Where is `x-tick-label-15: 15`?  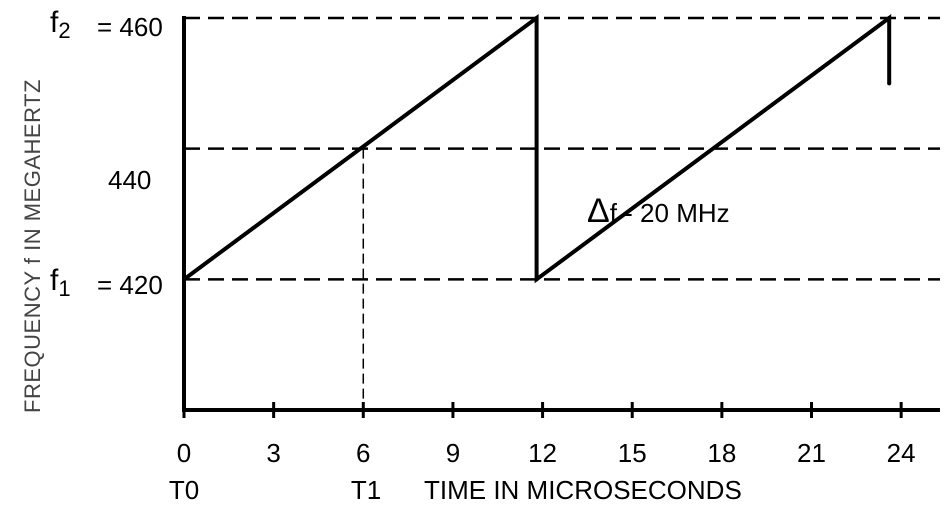
x-tick-label-15: 15 is located at coordinates (632, 453).